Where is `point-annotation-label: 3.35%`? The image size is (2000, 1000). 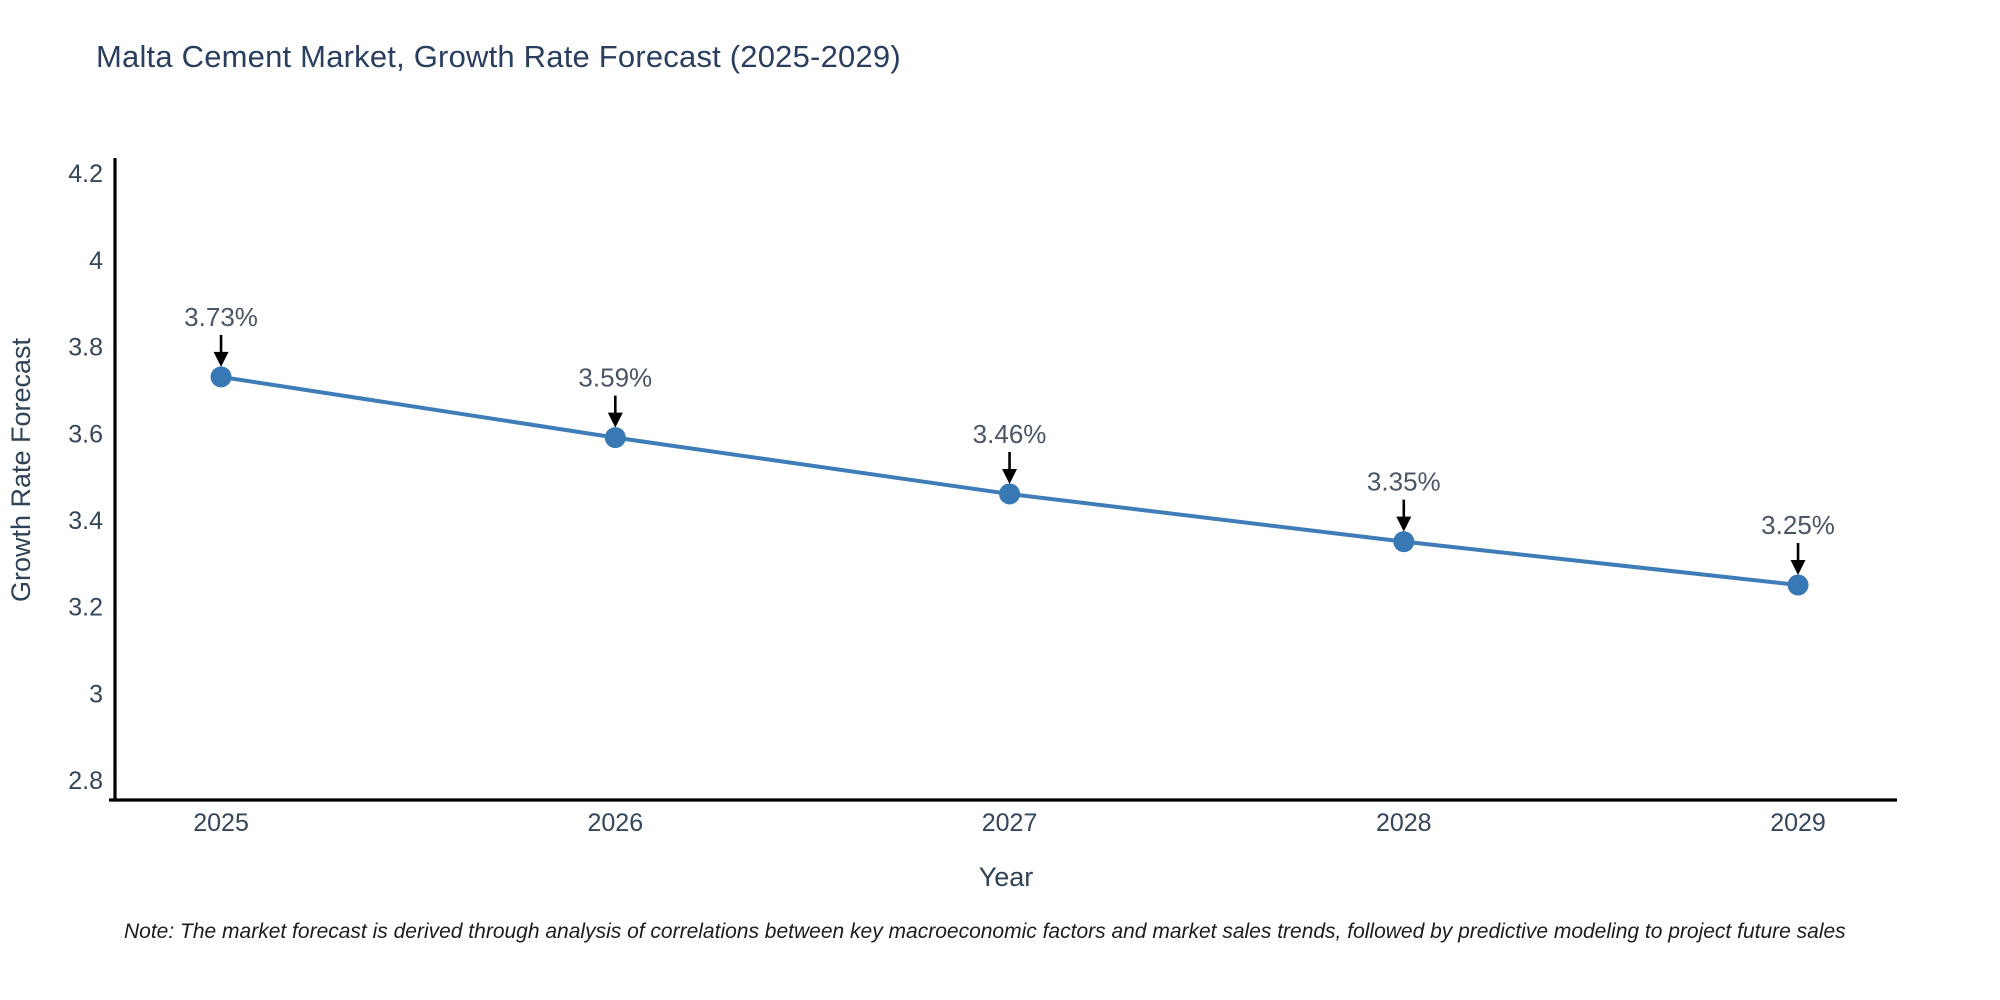
point-annotation-label: 3.35% is located at coordinates (1404, 482).